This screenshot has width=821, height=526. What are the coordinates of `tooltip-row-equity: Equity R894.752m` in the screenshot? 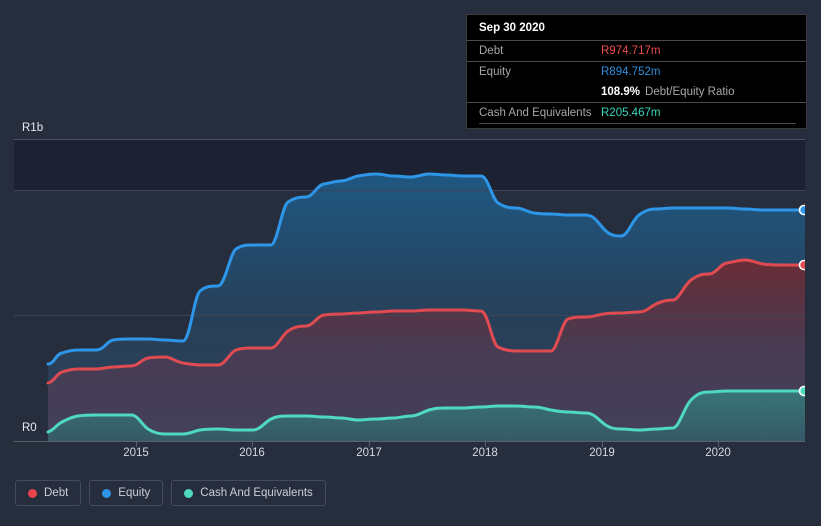 It's located at (636, 71).